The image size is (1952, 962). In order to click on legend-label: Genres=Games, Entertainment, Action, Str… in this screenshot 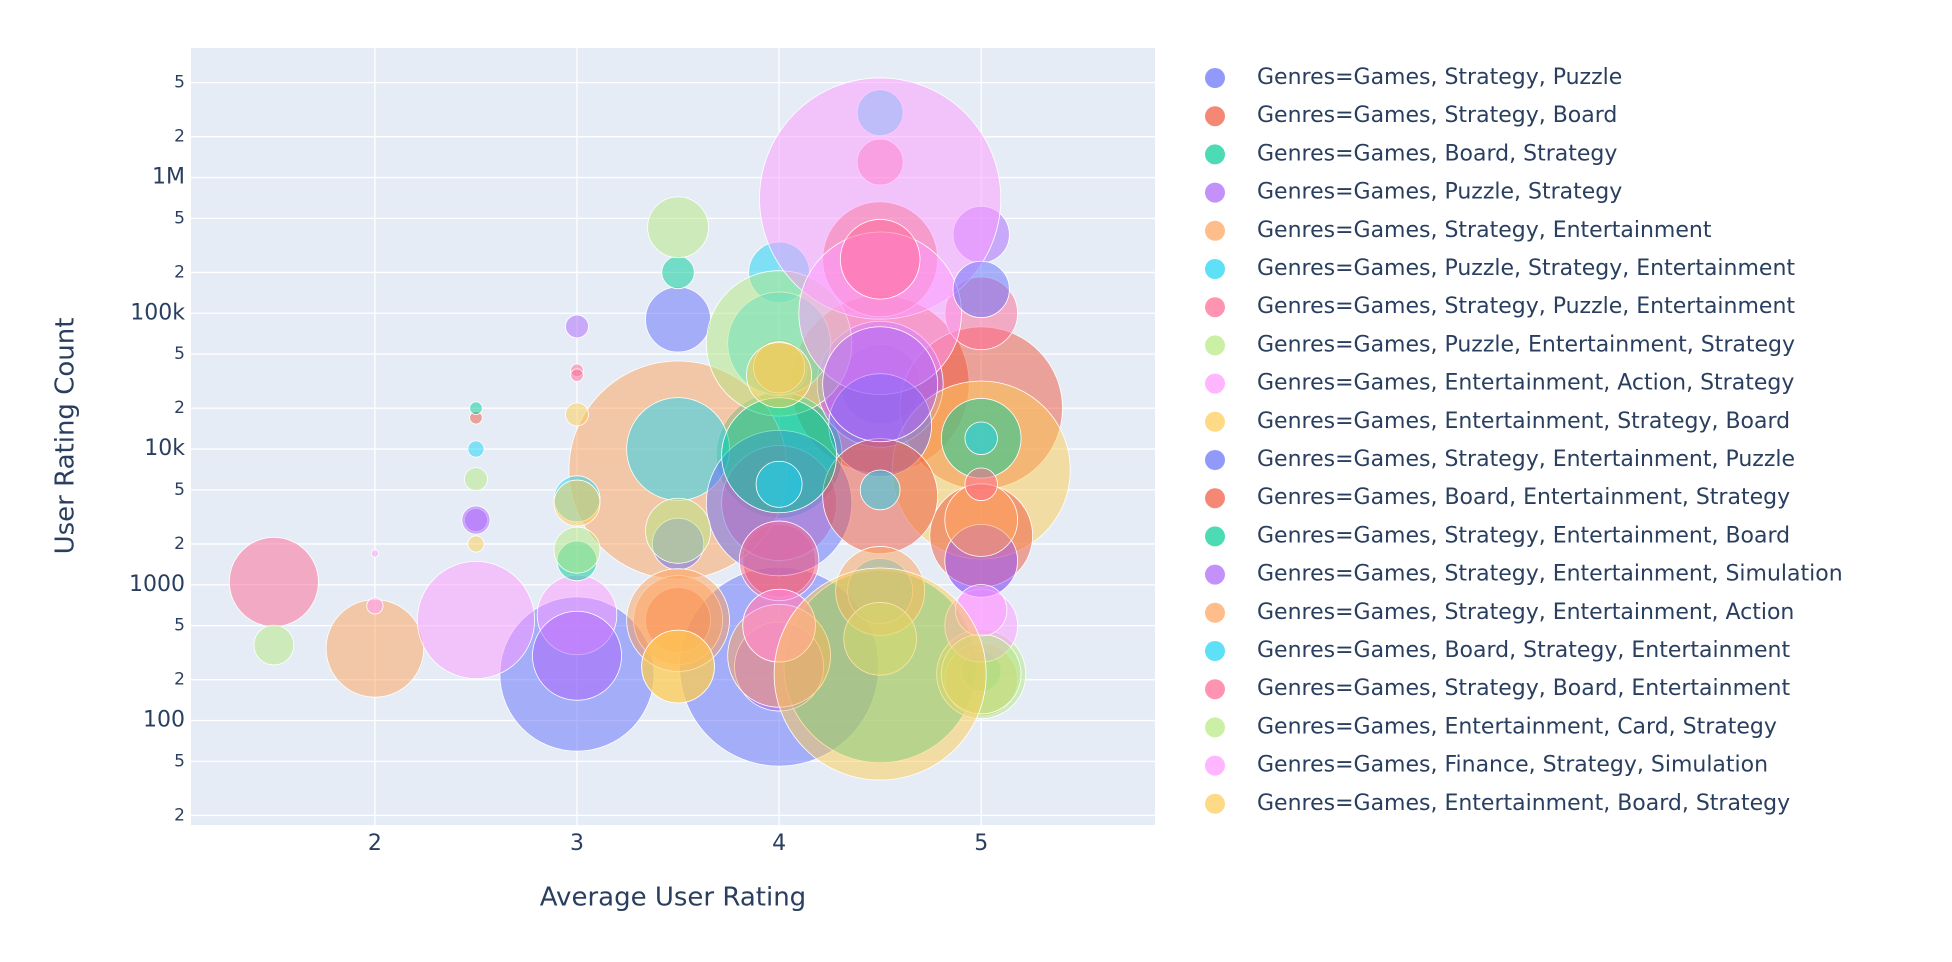, I will do `click(1525, 383)`.